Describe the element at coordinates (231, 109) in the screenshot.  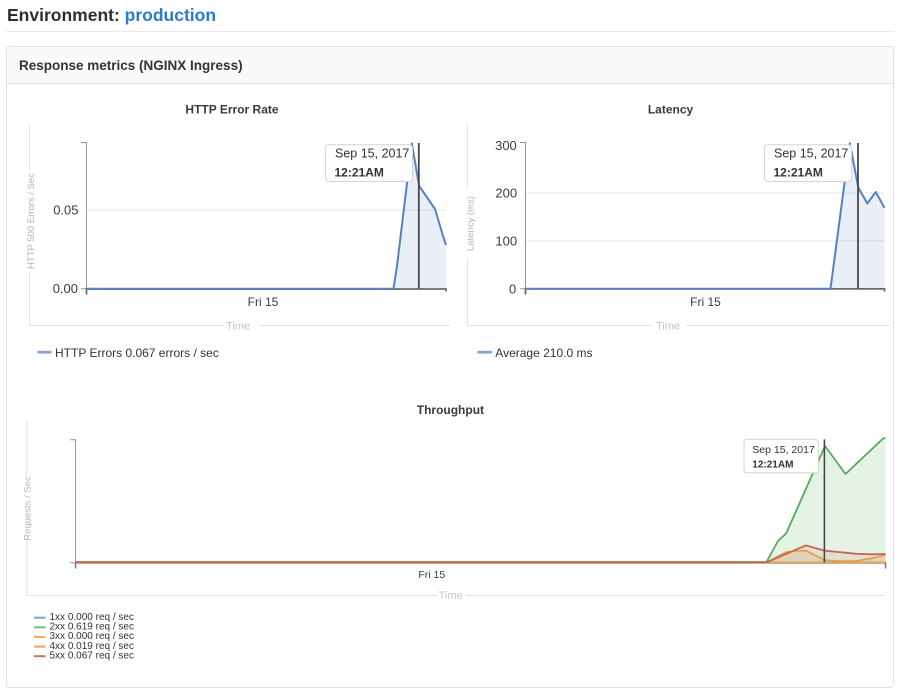
I see `svg-text: HTTP Error Rate` at that location.